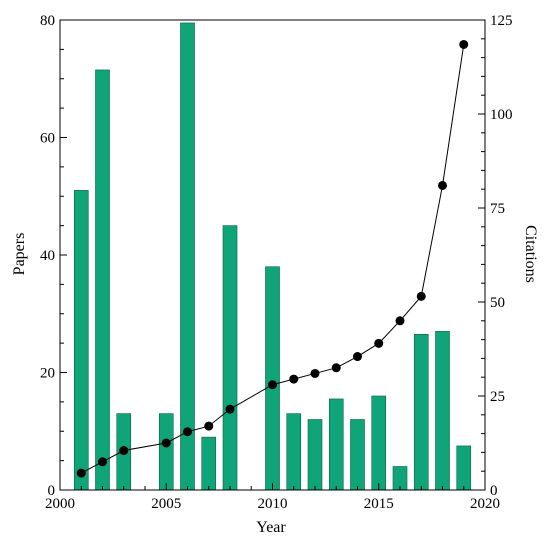 This screenshot has width=547, height=550. Describe the element at coordinates (209, 426) in the screenshot. I see `citation-point-2007` at that location.